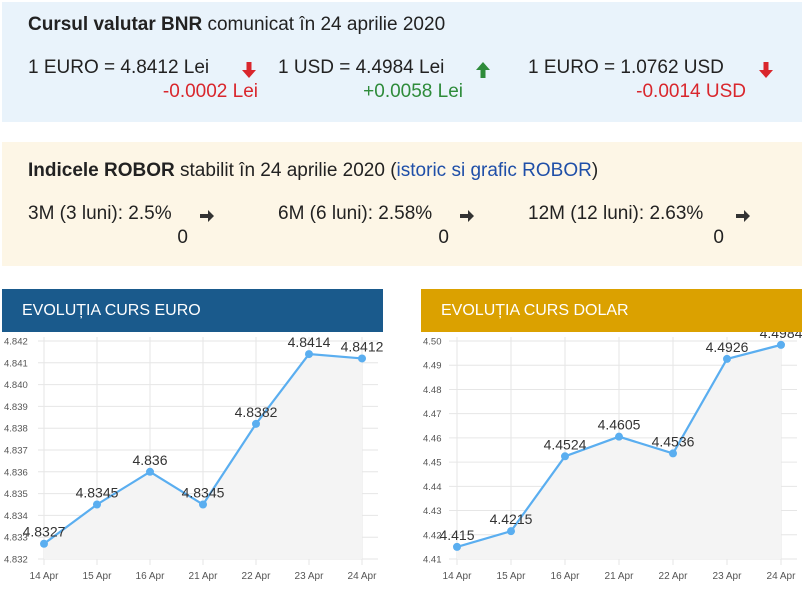  Describe the element at coordinates (115, 24) in the screenshot. I see `bnr-title-bold: Cursul valutar BNR` at that location.